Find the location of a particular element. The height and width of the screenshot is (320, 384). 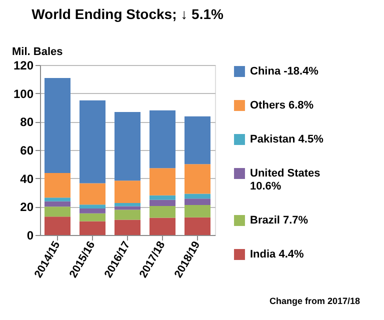

legend-label: India 4.4% is located at coordinates (277, 254).